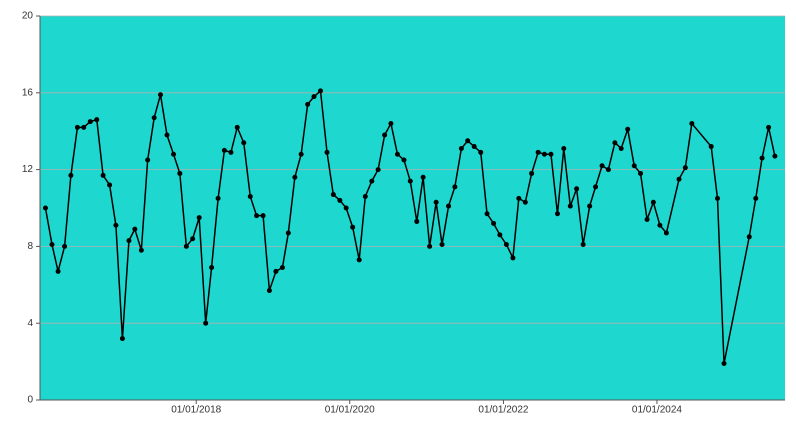 Image resolution: width=796 pixels, height=426 pixels. Describe the element at coordinates (350, 410) in the screenshot. I see `x-tick-label: 01/01/2020` at that location.